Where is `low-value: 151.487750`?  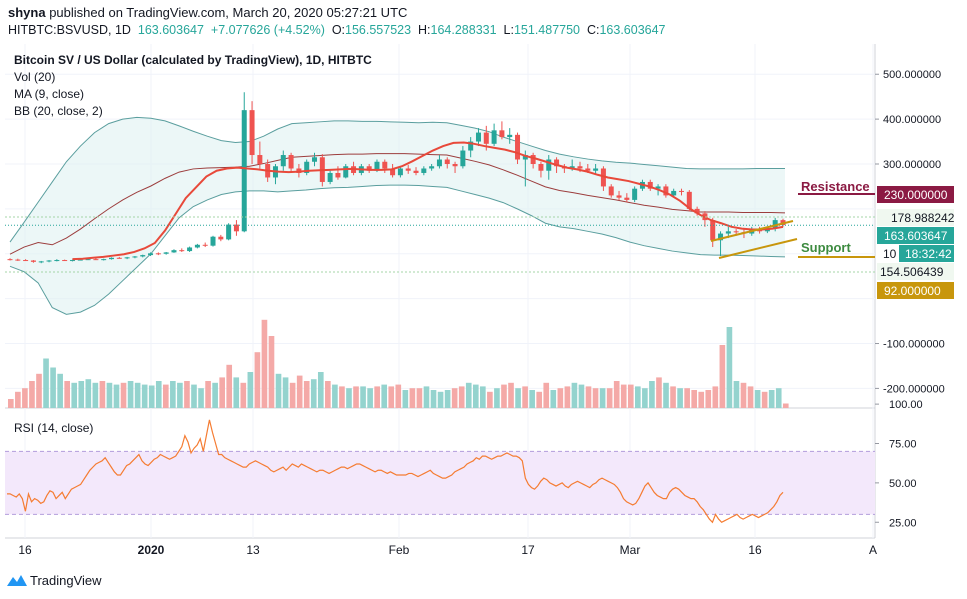
low-value: 151.487750 is located at coordinates (547, 30).